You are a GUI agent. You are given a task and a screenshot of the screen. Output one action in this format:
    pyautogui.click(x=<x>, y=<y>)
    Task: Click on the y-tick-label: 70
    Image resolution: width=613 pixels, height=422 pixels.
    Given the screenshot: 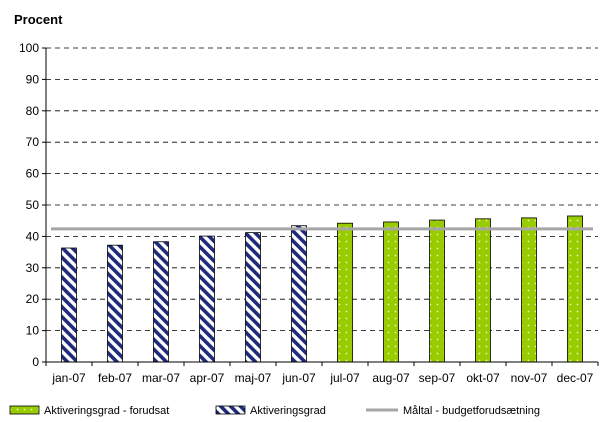 What is the action you would take?
    pyautogui.click(x=33, y=142)
    